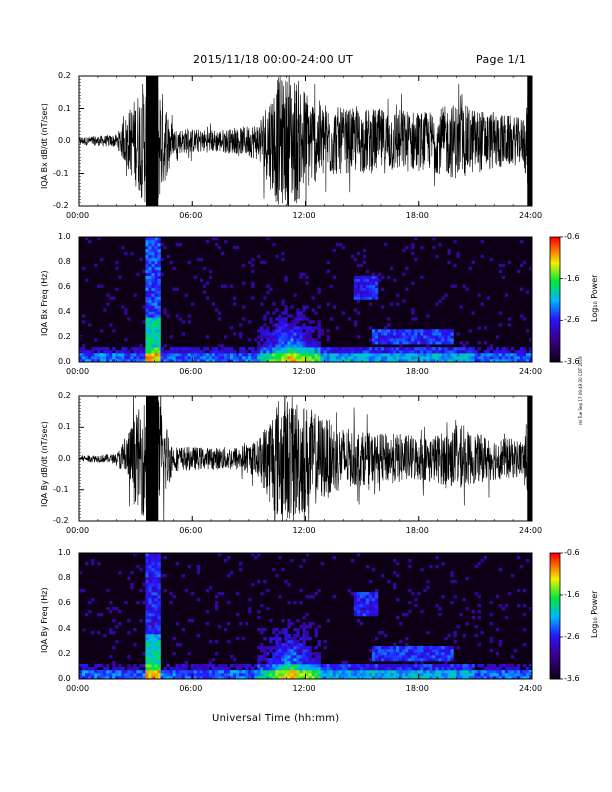 The image size is (612, 792). Describe the element at coordinates (304, 688) in the screenshot. I see `x-tick-label: 12:00` at that location.